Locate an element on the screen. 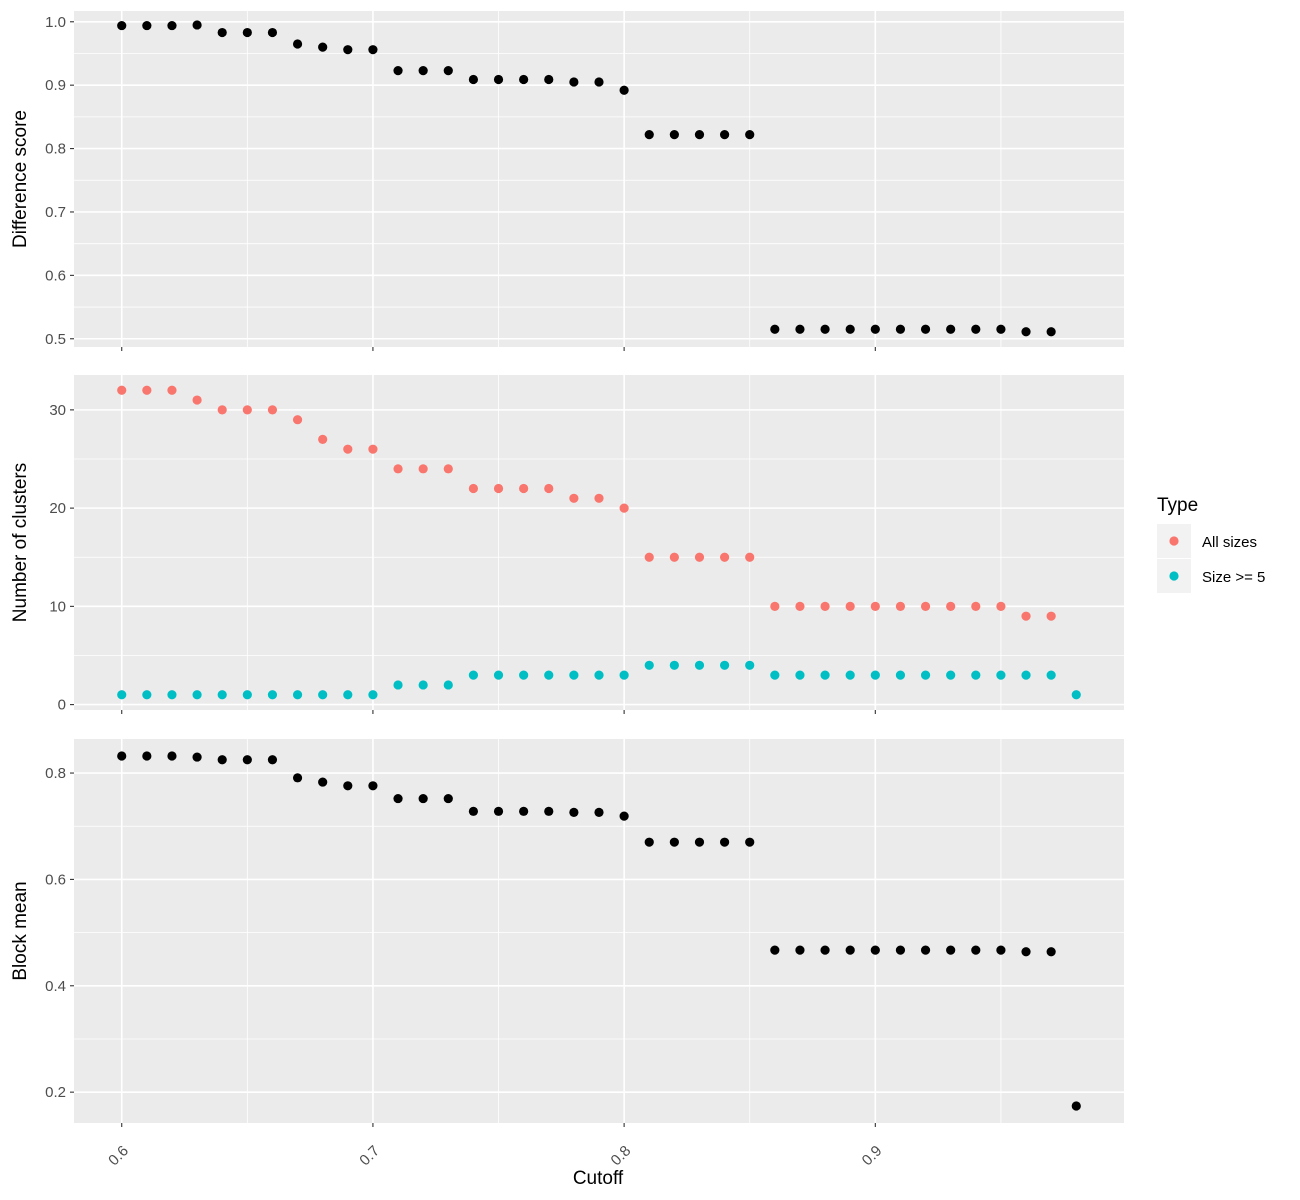 The width and height of the screenshot is (1300, 1200). legend-marker-all-sizes is located at coordinates (1174, 541).